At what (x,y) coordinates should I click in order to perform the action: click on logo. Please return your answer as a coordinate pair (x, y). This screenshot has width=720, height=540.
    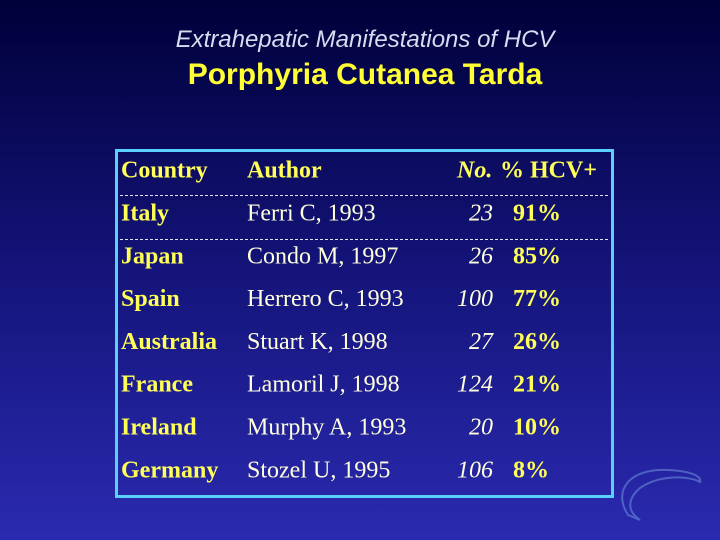
    Looking at the image, I should click on (661, 494).